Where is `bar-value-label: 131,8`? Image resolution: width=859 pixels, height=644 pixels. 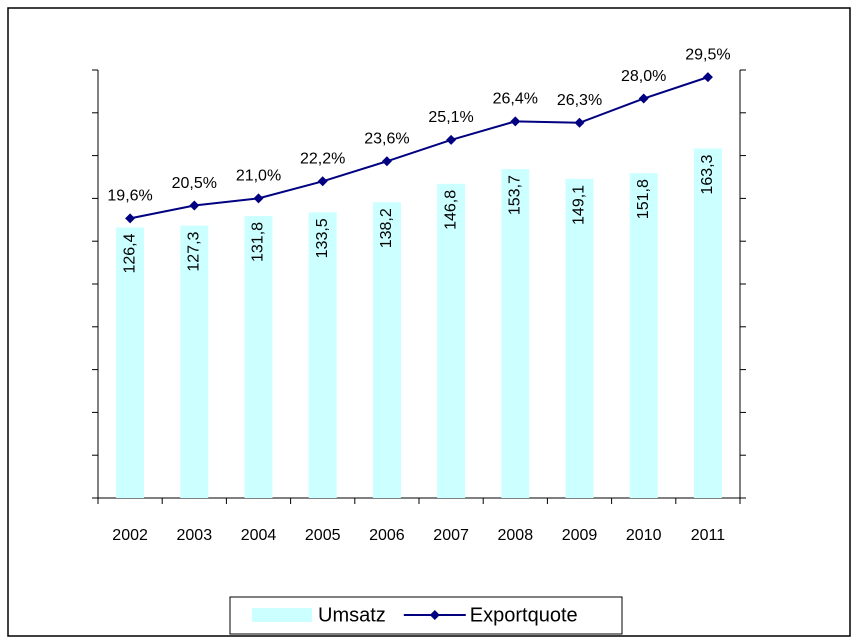
bar-value-label: 131,8 is located at coordinates (258, 242).